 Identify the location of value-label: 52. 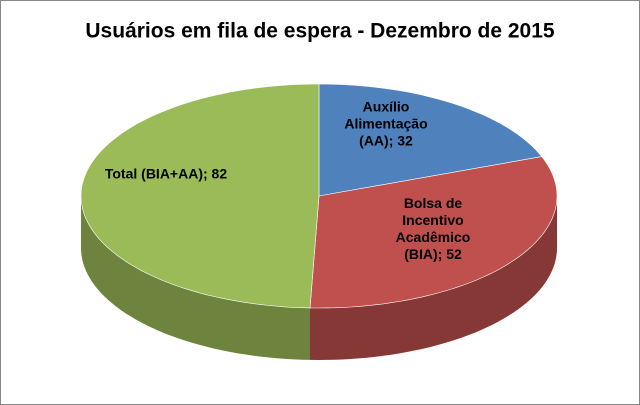
(454, 254).